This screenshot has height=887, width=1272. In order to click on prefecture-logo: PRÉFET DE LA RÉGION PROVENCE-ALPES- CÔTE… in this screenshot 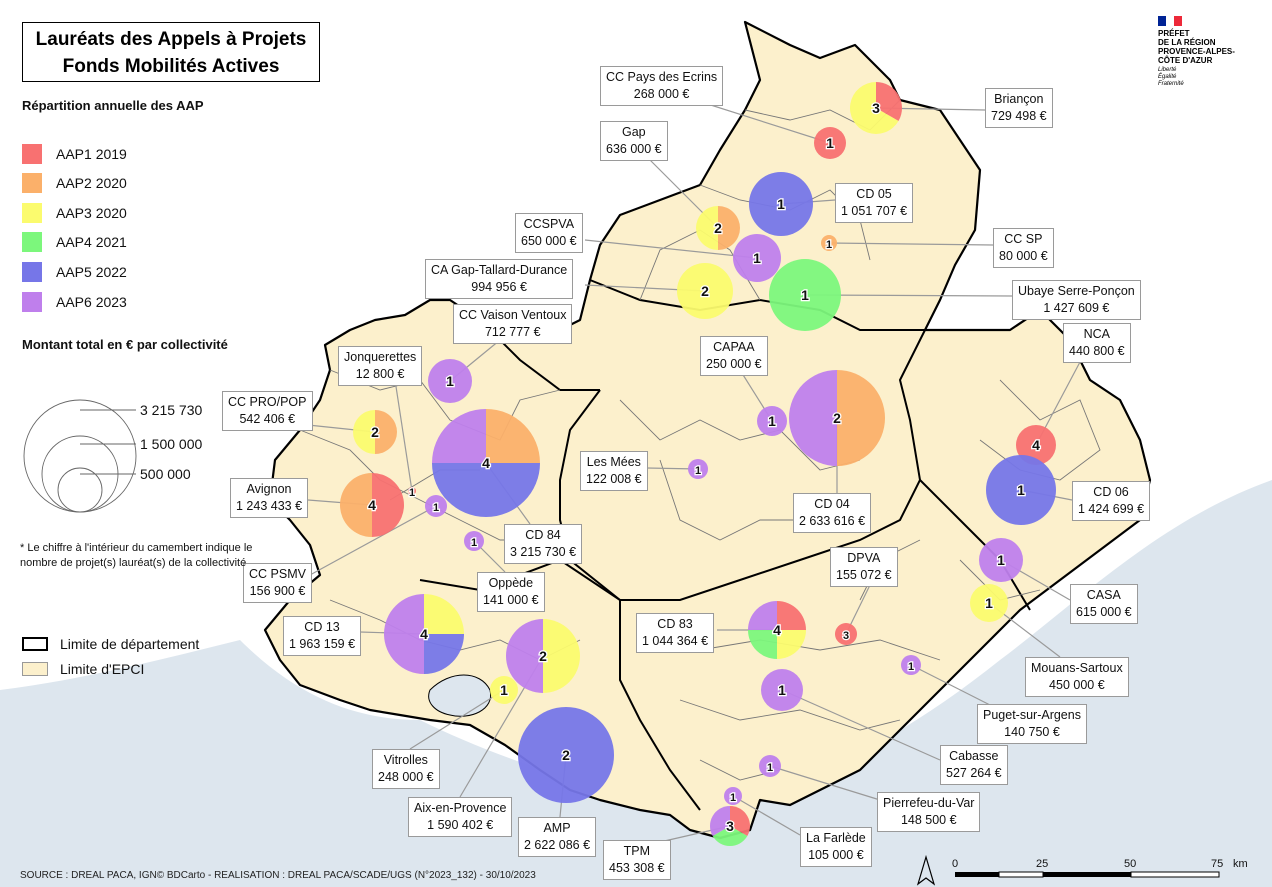, I will do `click(1208, 52)`.